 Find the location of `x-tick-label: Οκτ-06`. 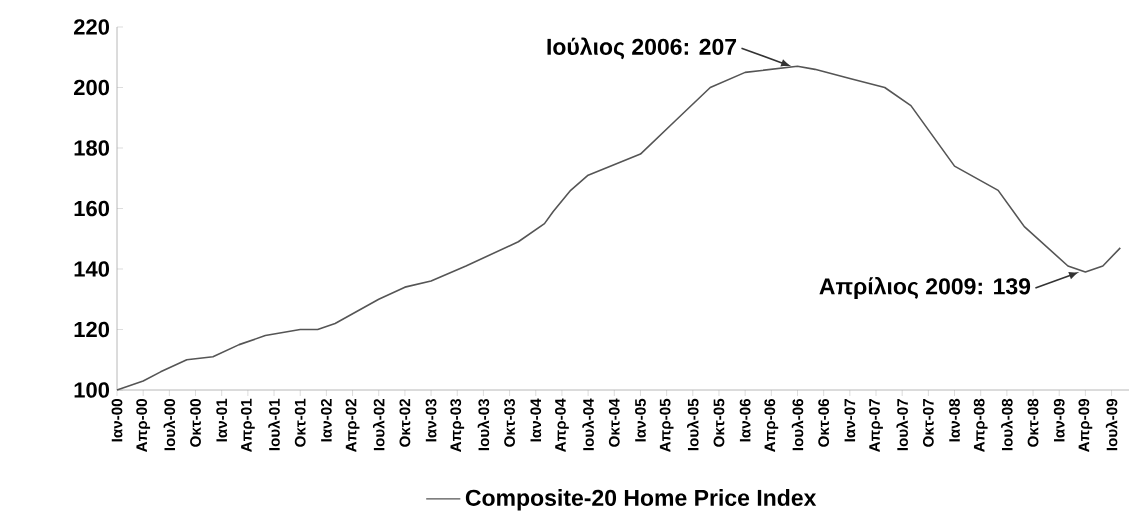

x-tick-label: Οκτ-06 is located at coordinates (824, 422).